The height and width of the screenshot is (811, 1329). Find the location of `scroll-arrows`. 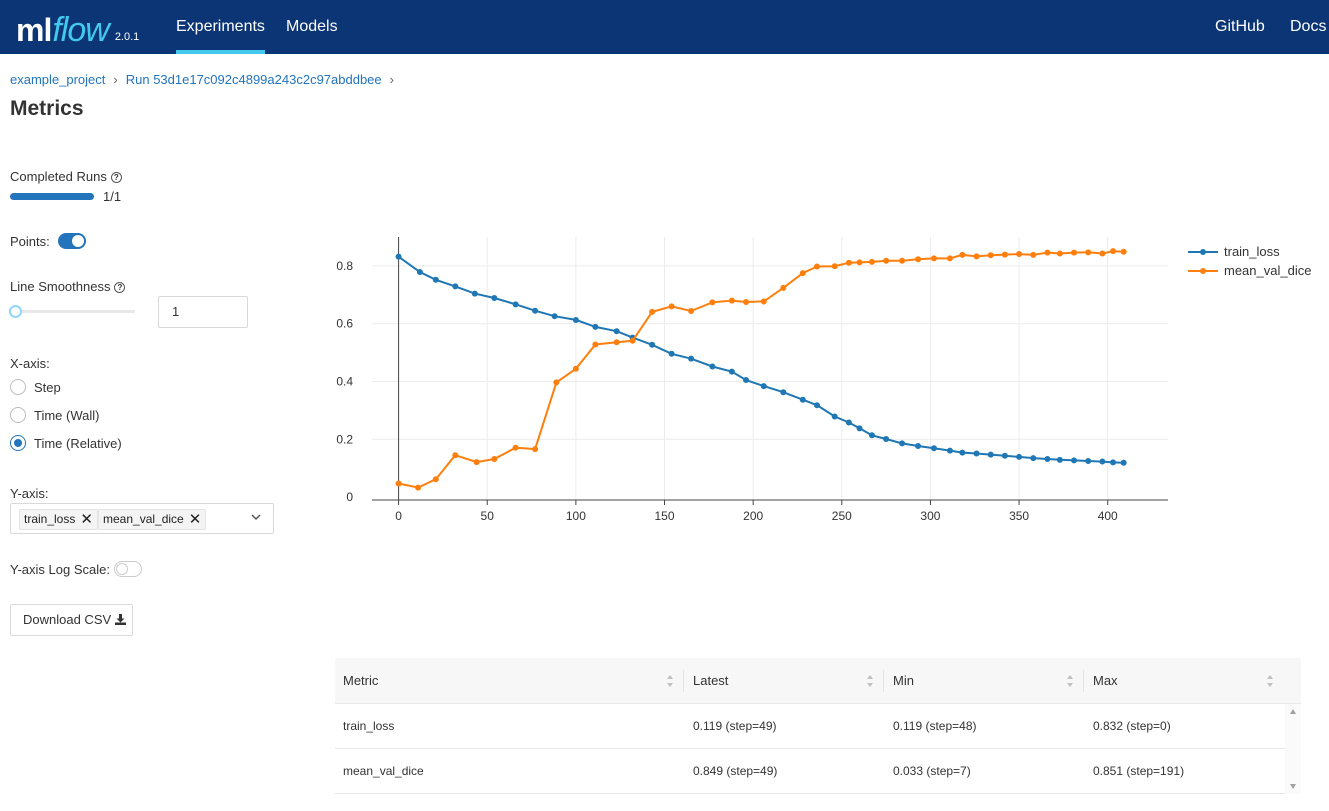

scroll-arrows is located at coordinates (1293, 749).